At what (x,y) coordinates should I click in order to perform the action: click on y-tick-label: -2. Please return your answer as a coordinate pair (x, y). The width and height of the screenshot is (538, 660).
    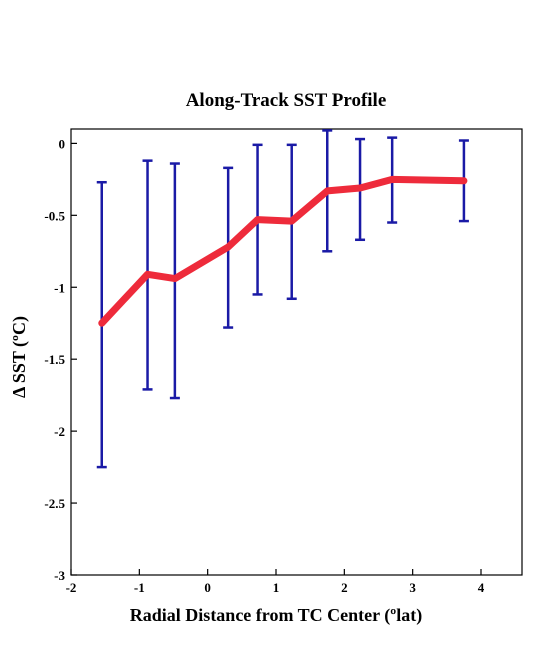
    Looking at the image, I should click on (59, 431).